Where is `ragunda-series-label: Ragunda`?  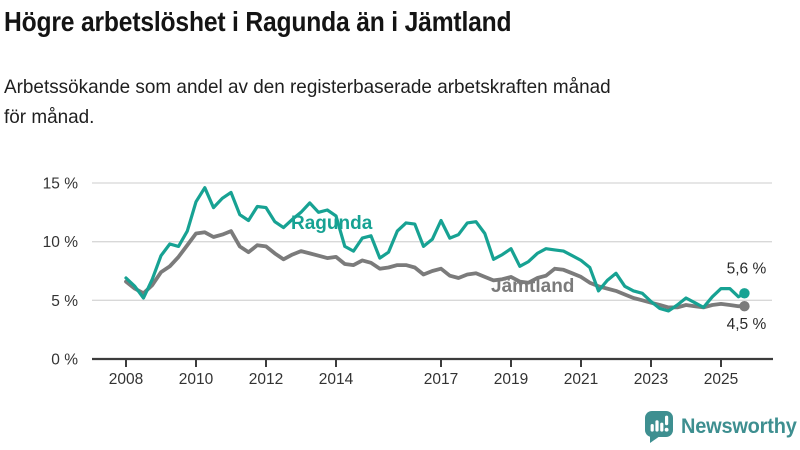
ragunda-series-label: Ragunda is located at coordinates (332, 223).